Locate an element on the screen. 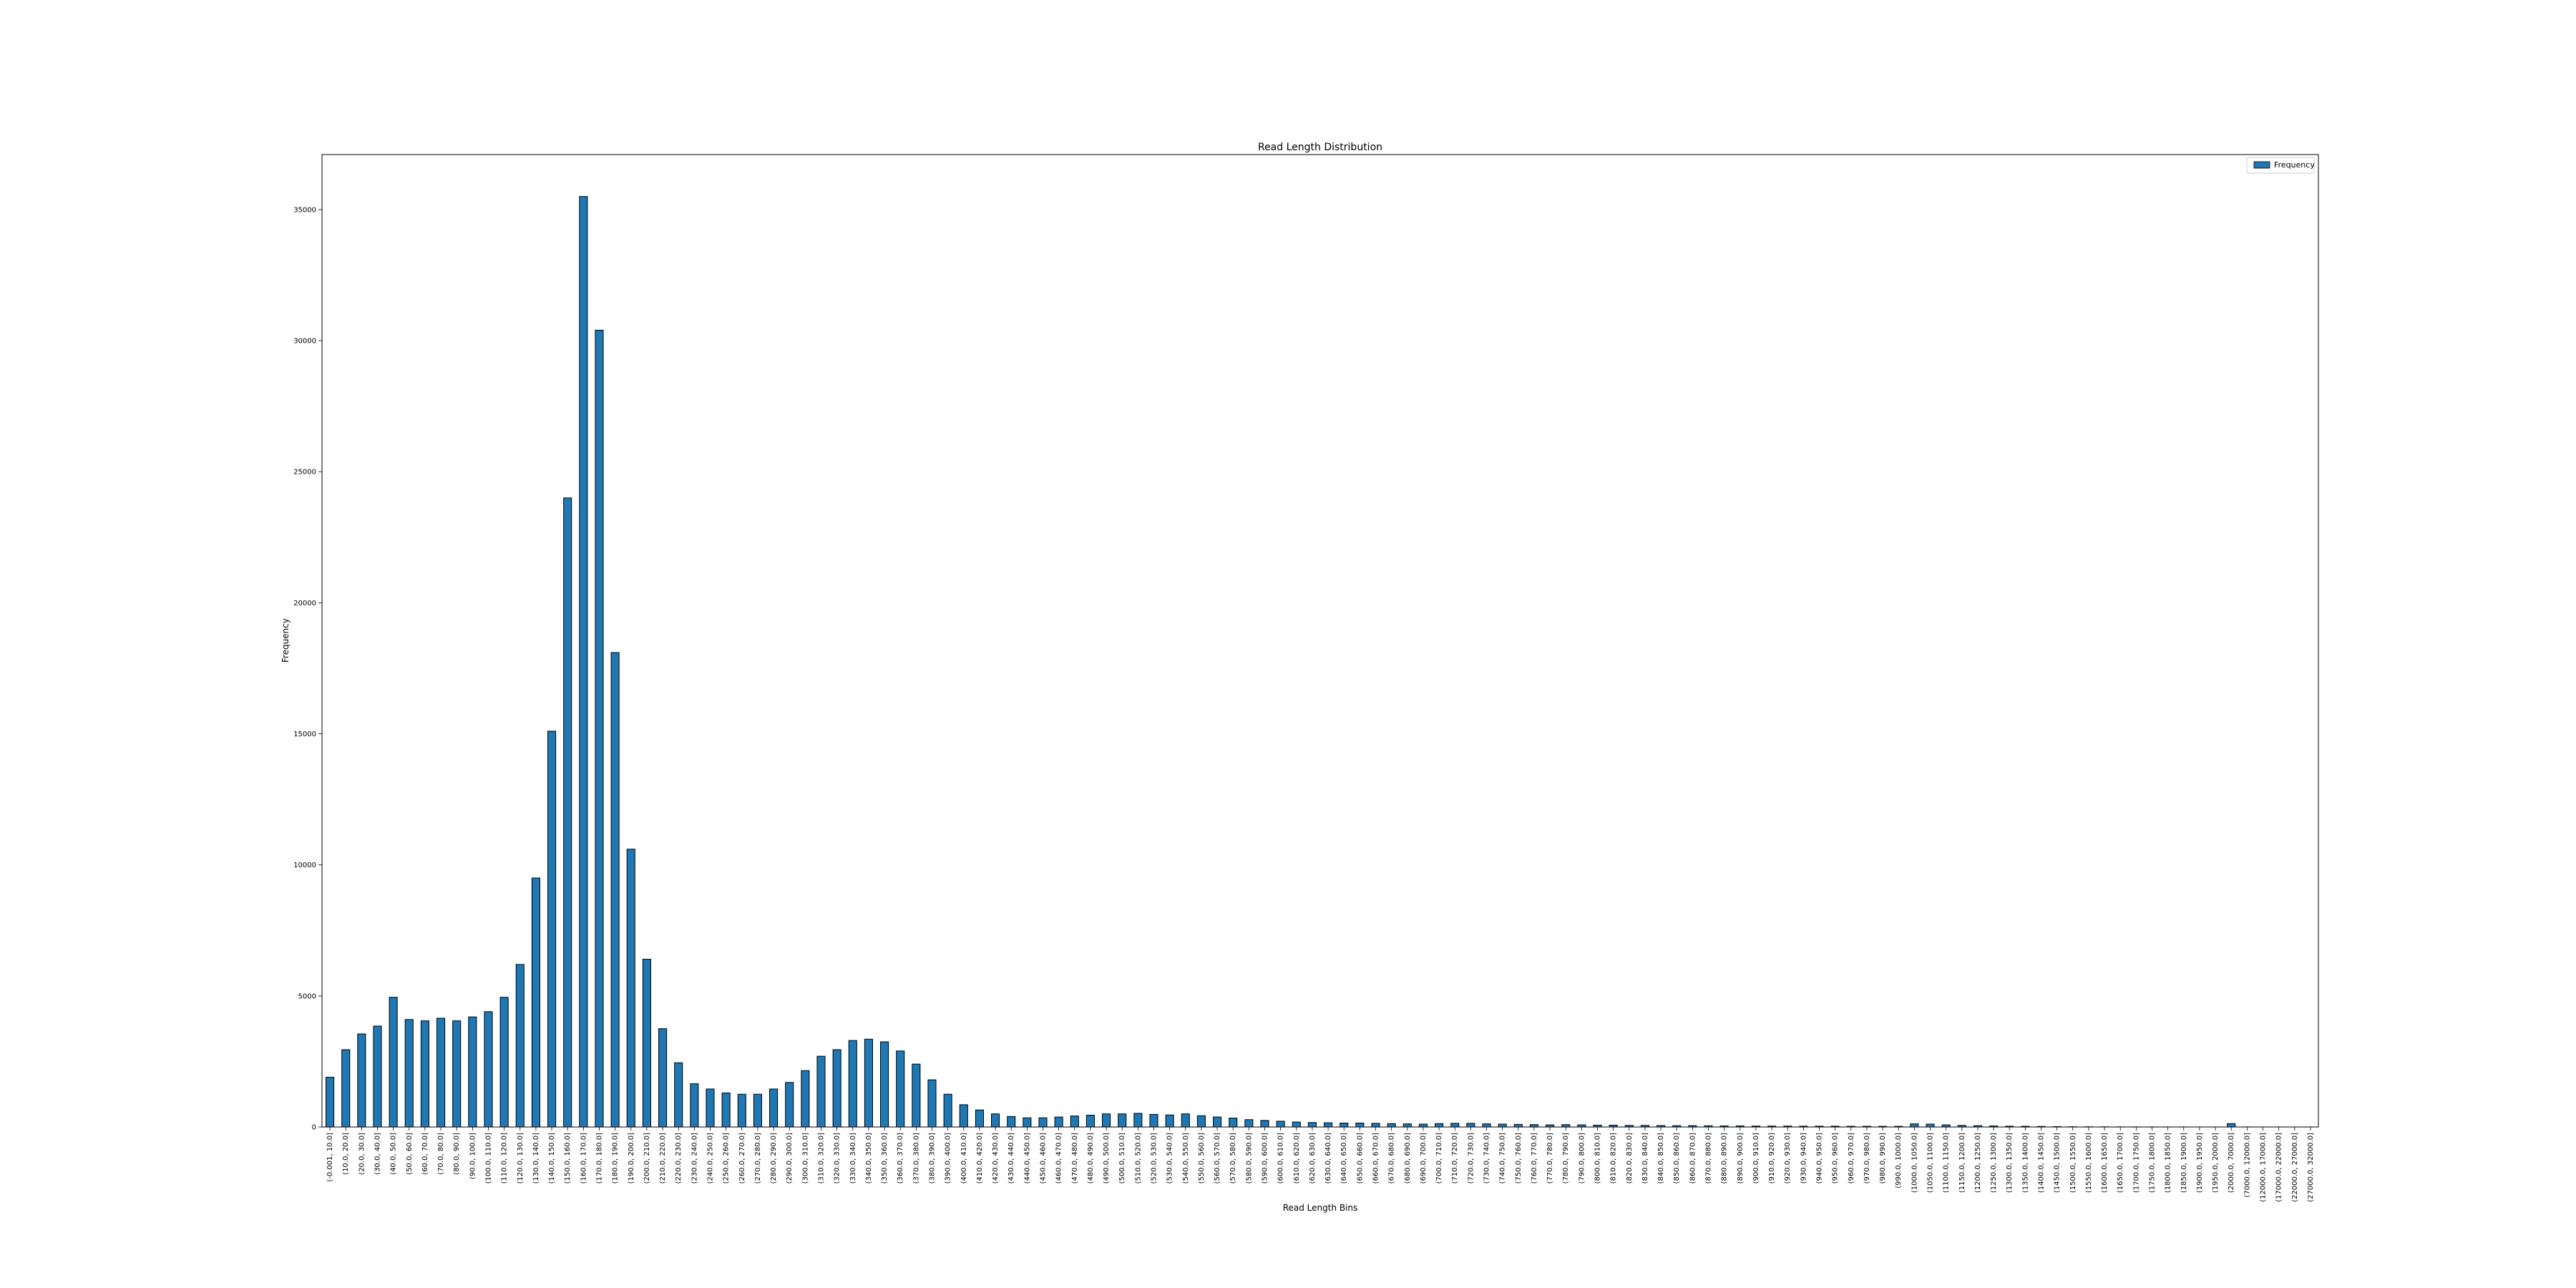  y-tick-label: 5000 is located at coordinates (307, 996).